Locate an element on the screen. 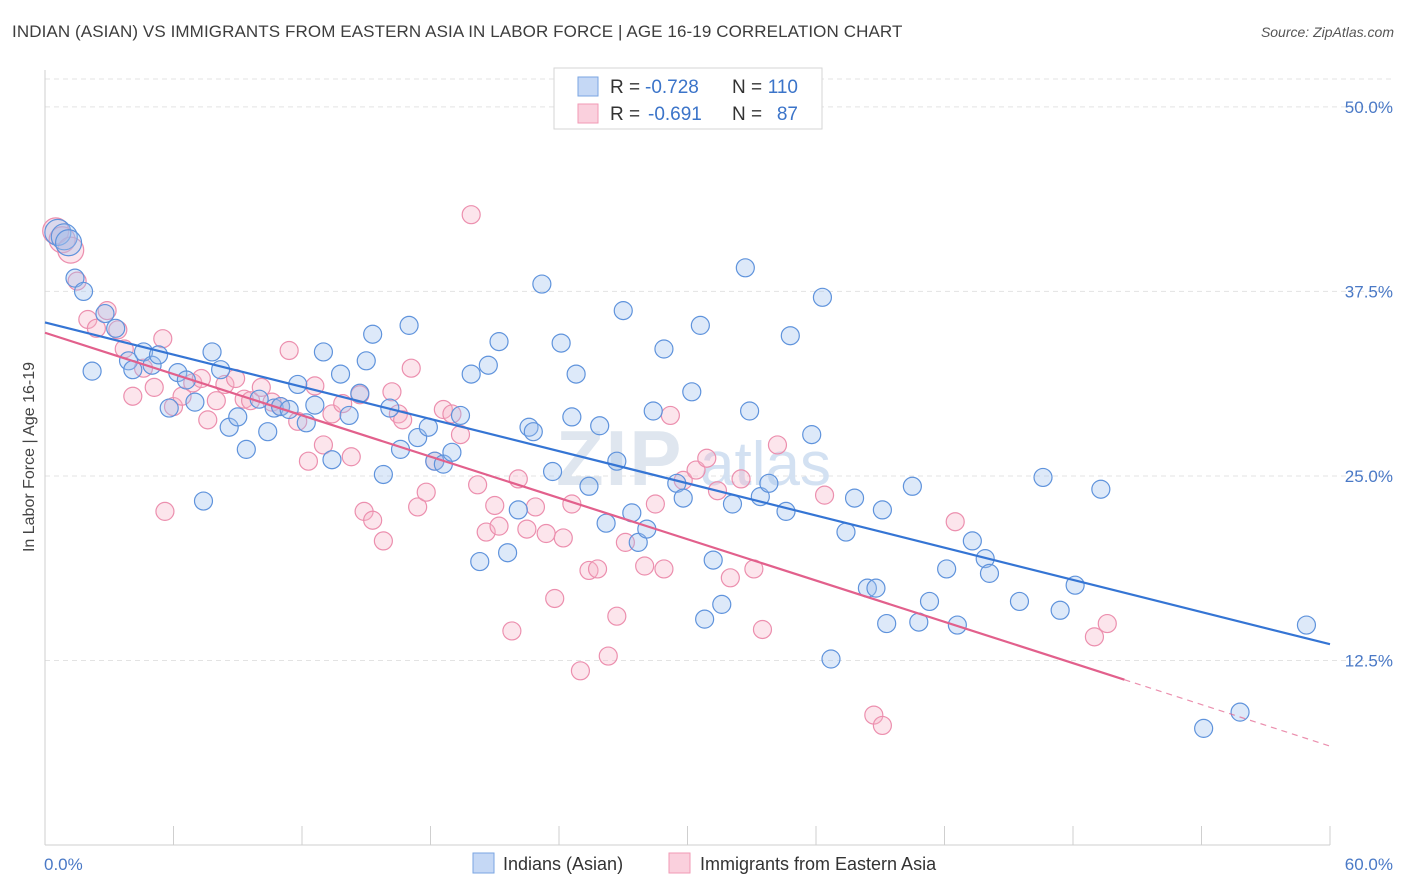  y-tick-label: 50.0% is located at coordinates (1369, 107).